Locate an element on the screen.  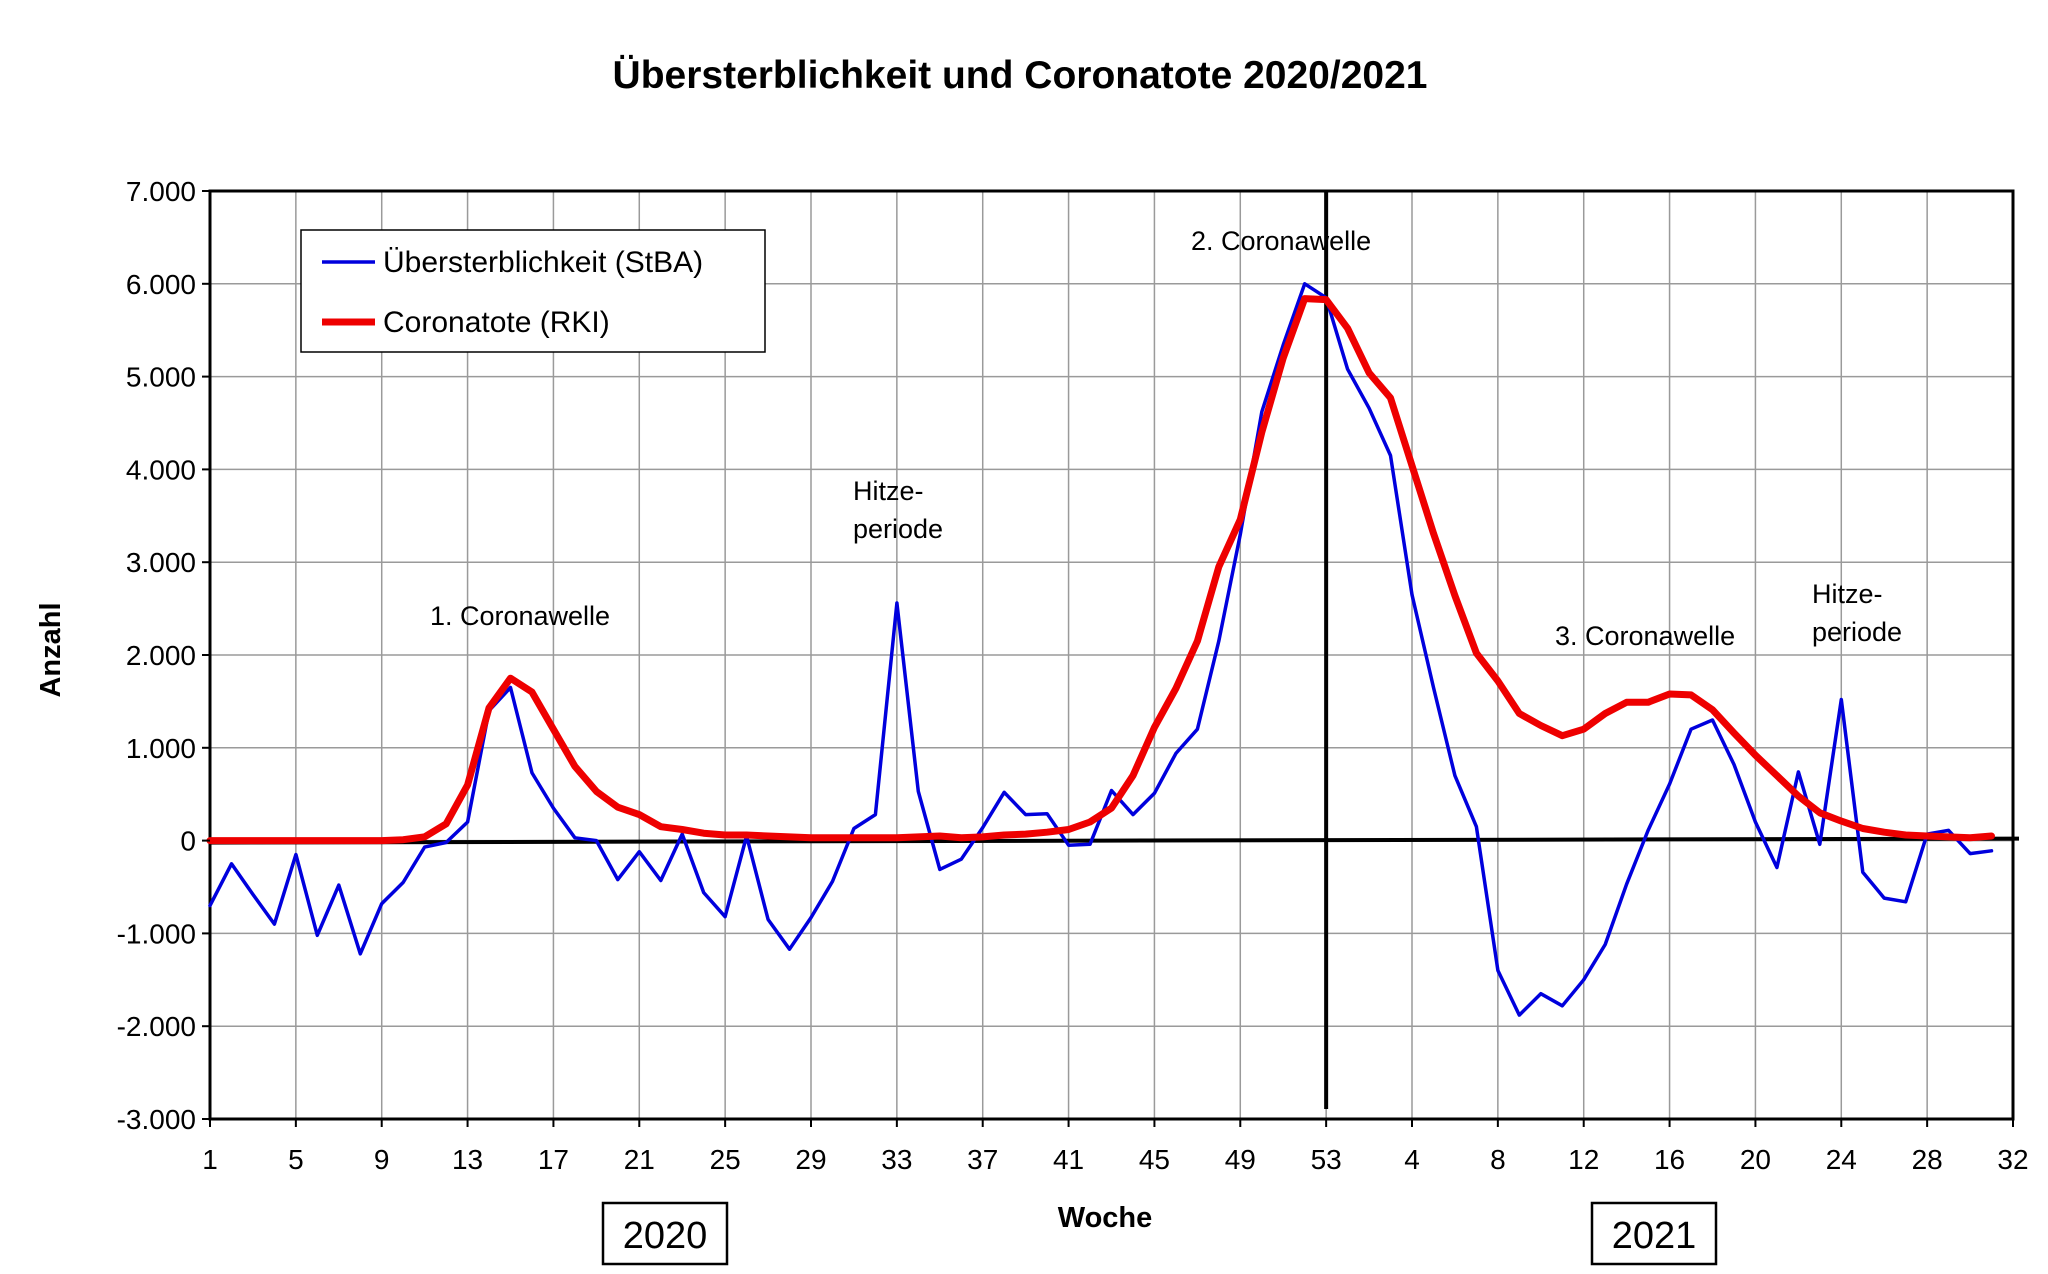
x-tick-label: 32 is located at coordinates (2012, 1159).